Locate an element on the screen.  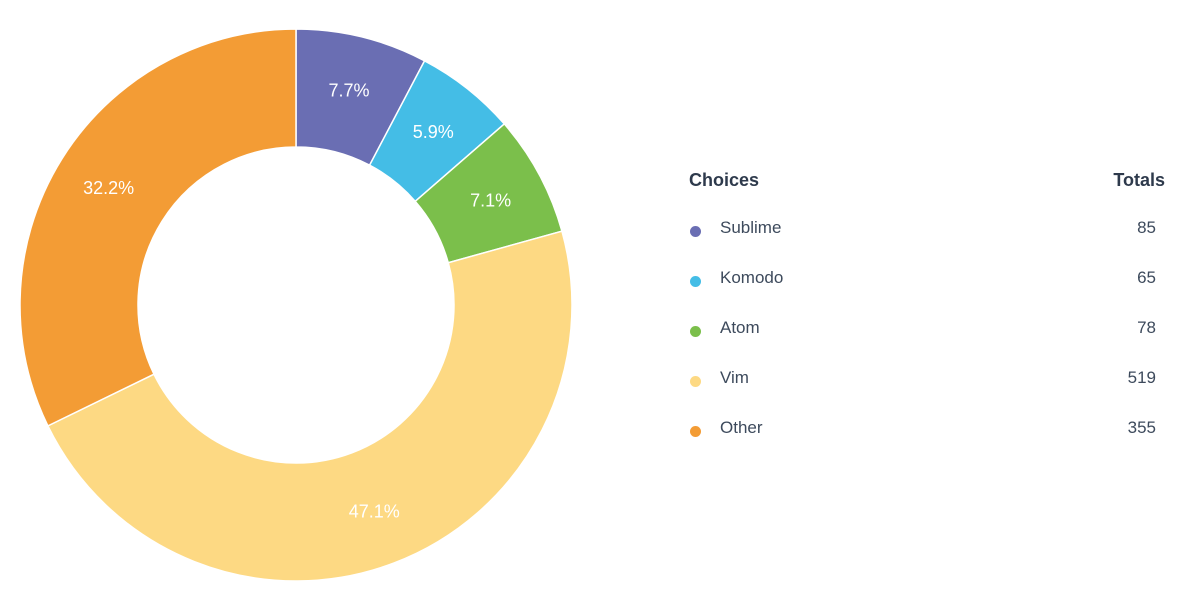
legend-label-atom: Atom is located at coordinates (740, 327).